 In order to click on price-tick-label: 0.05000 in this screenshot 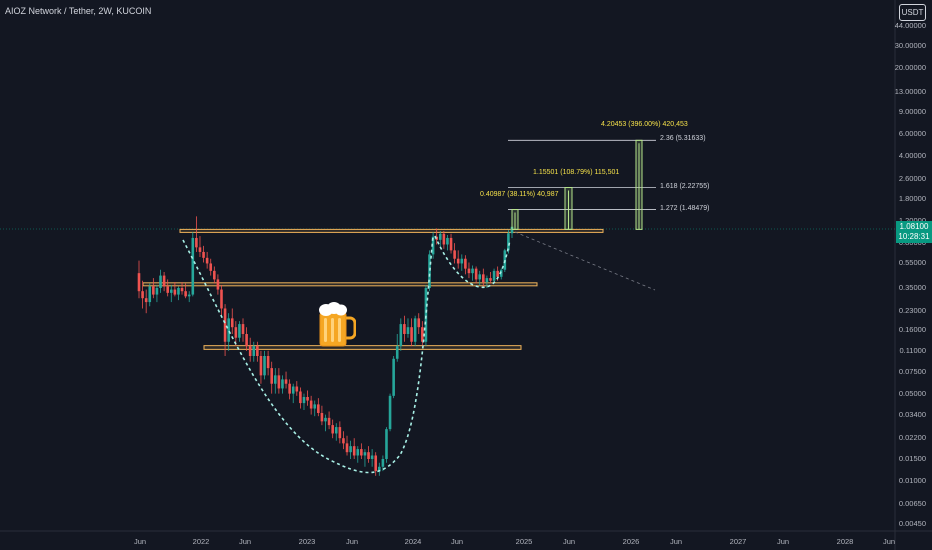, I will do `click(912, 393)`.